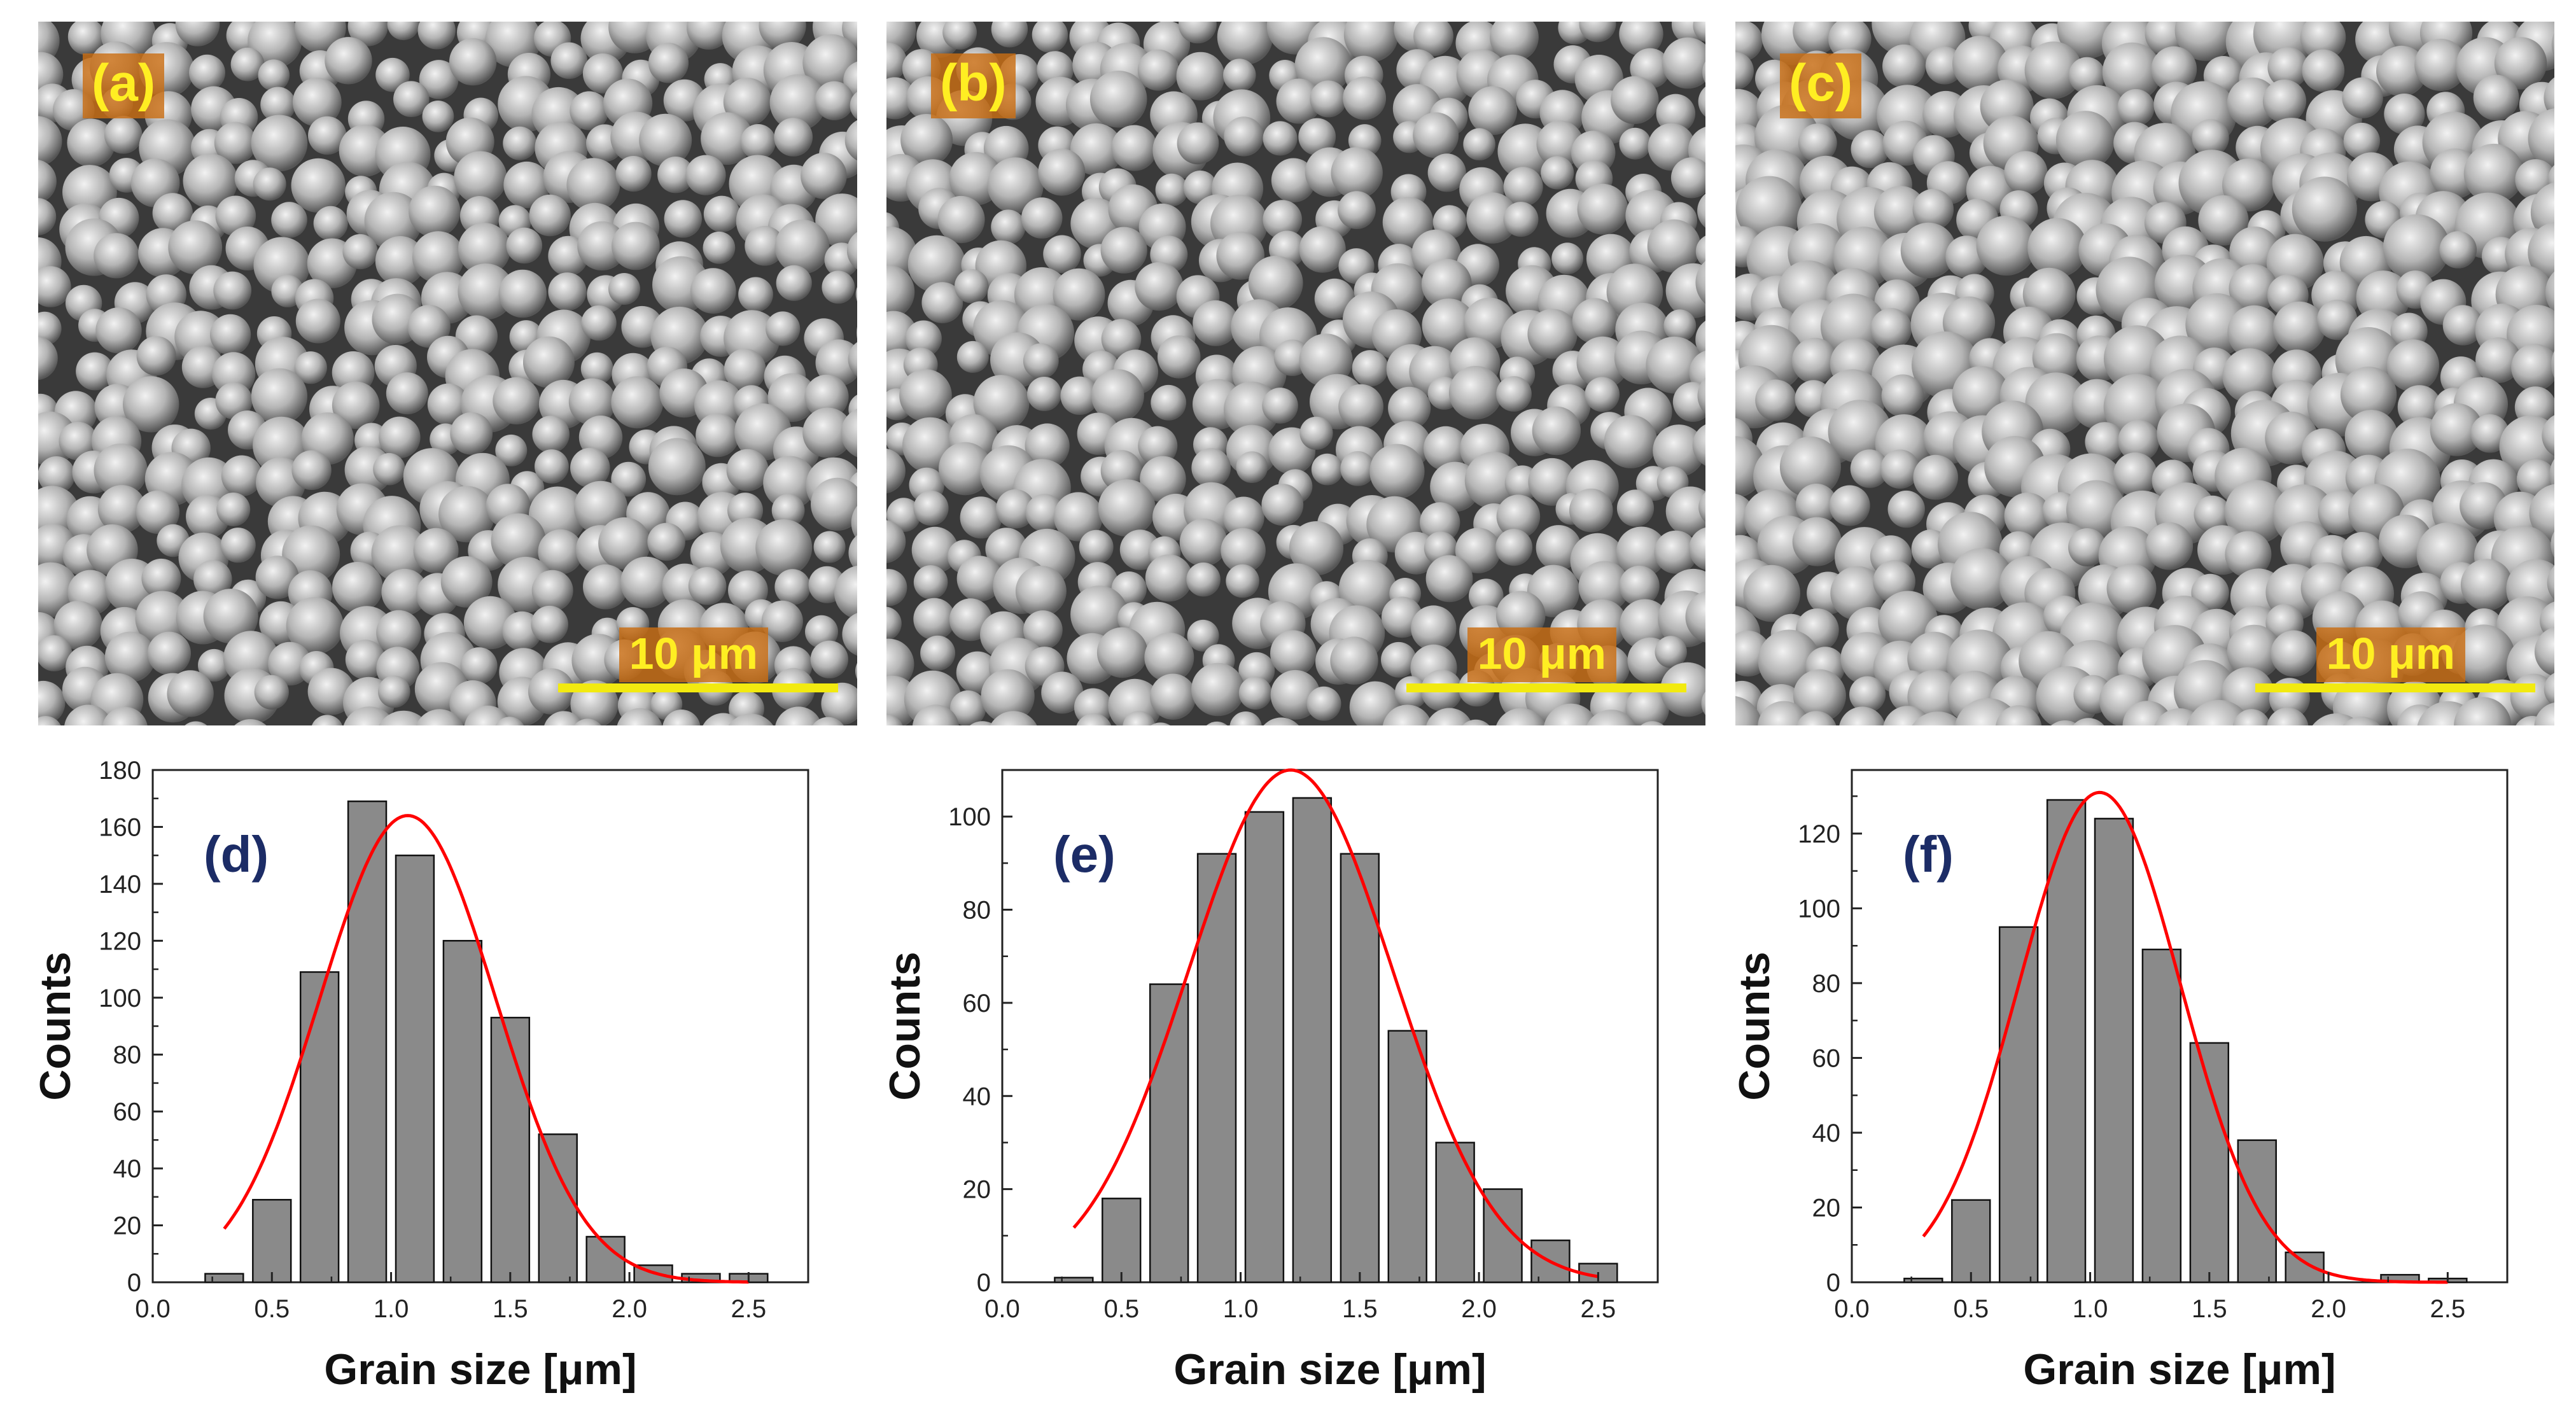 The height and width of the screenshot is (1407, 2576). What do you see at coordinates (1084, 854) in the screenshot?
I see `chart-panel-label: (e)` at bounding box center [1084, 854].